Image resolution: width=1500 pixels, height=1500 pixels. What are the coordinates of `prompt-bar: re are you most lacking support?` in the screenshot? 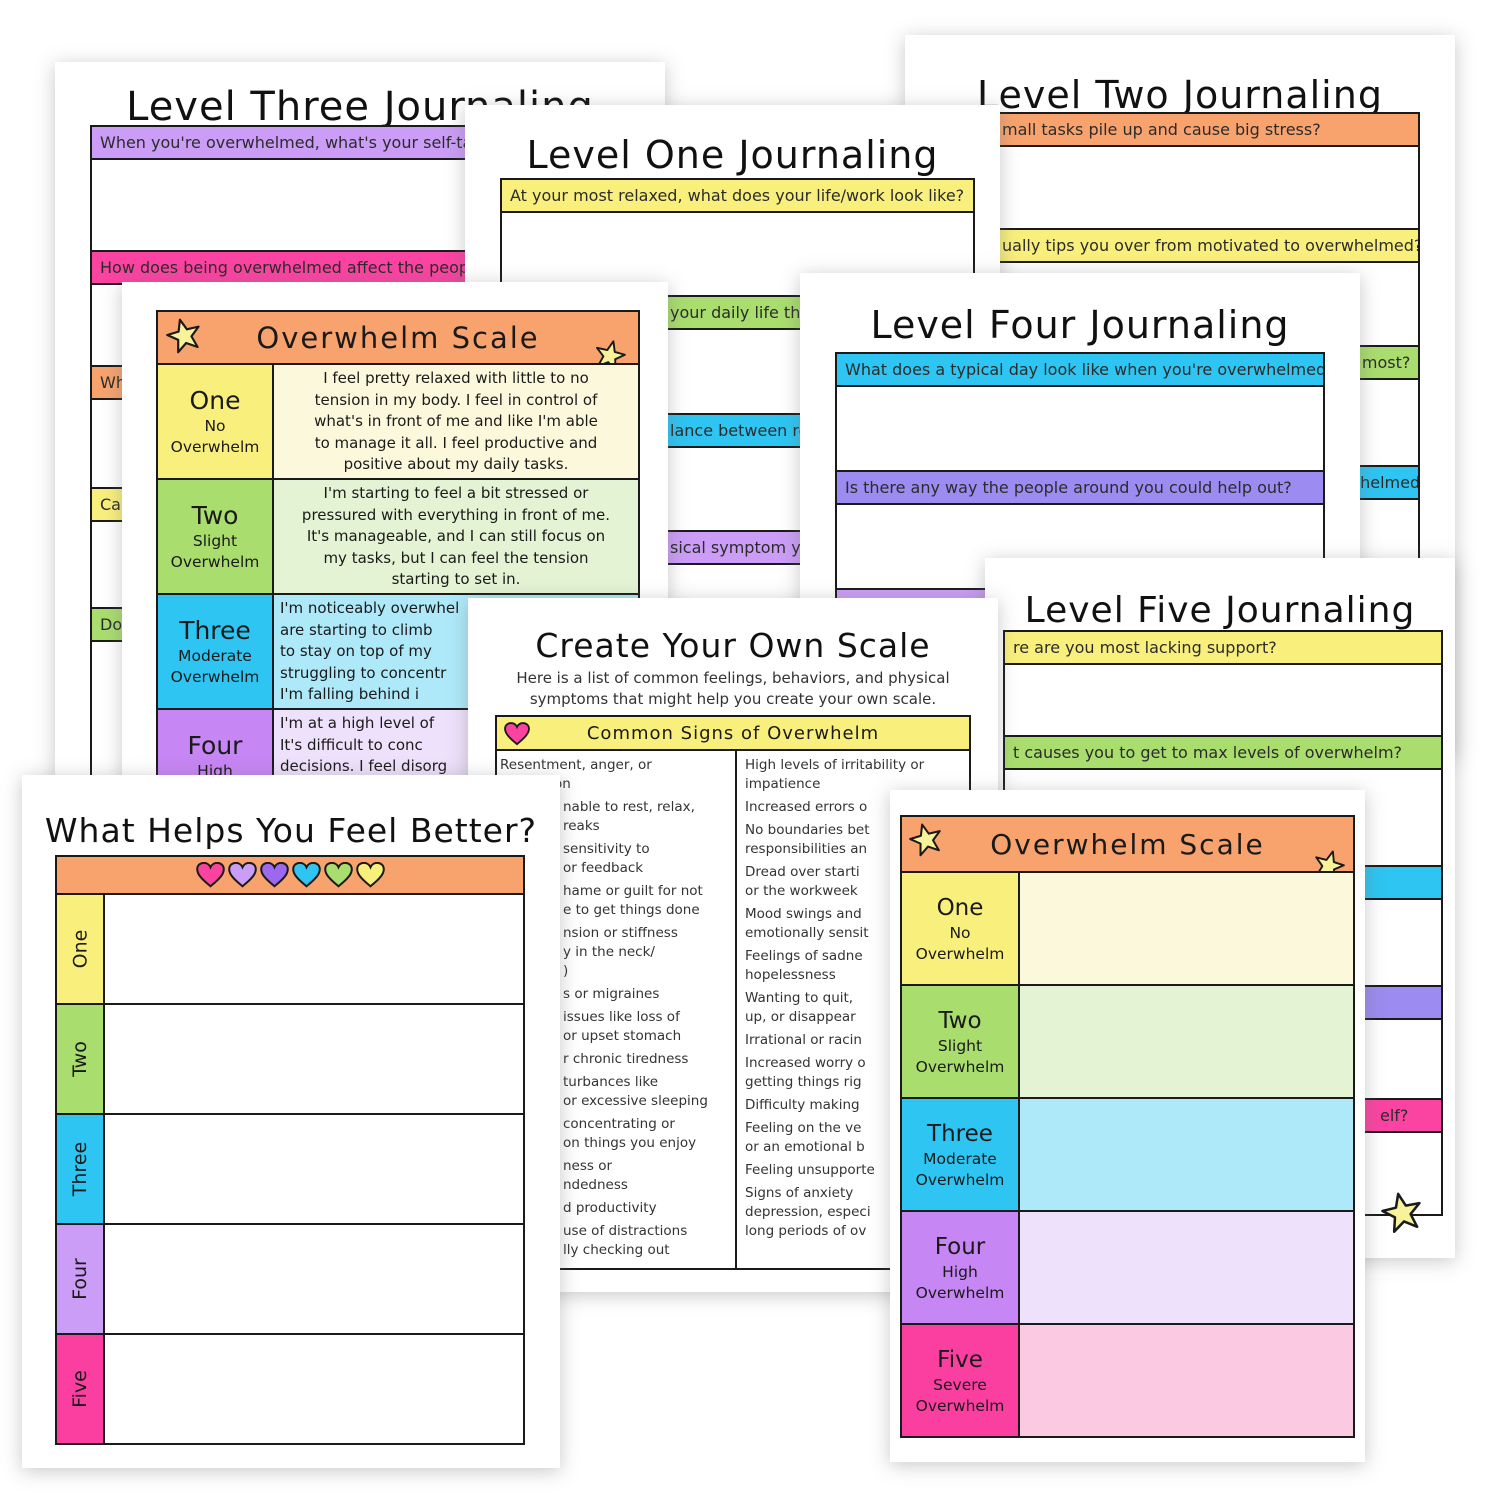 It's located at (1223, 647).